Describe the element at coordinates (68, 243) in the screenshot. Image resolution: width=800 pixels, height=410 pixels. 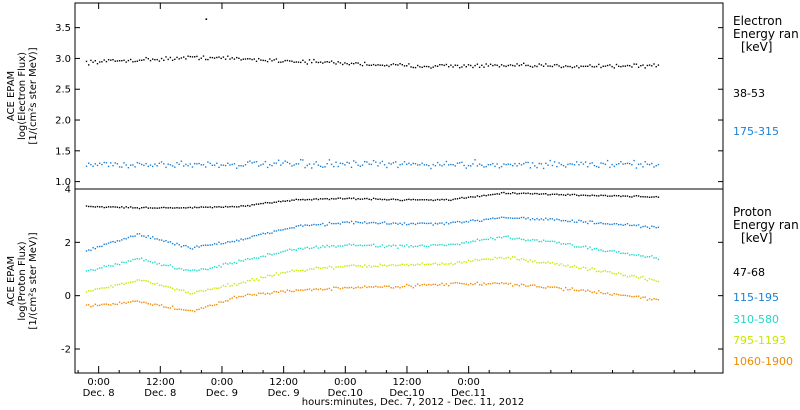
I see `proton-ytick-label: 2` at that location.